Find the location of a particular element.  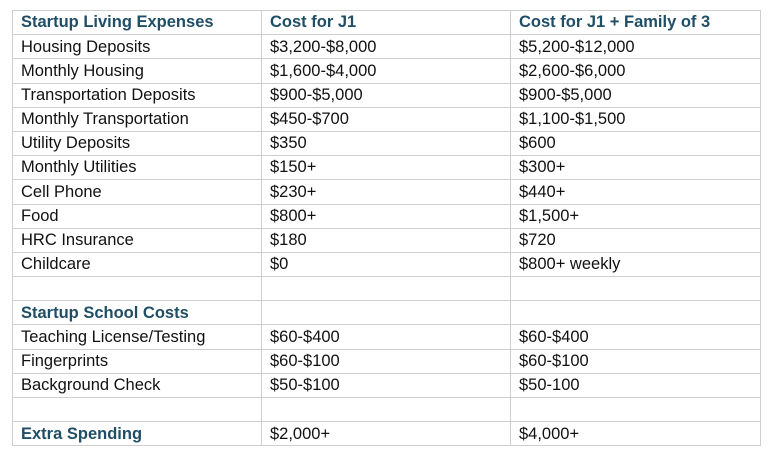

table-cell: $2,000+ is located at coordinates (386, 434).